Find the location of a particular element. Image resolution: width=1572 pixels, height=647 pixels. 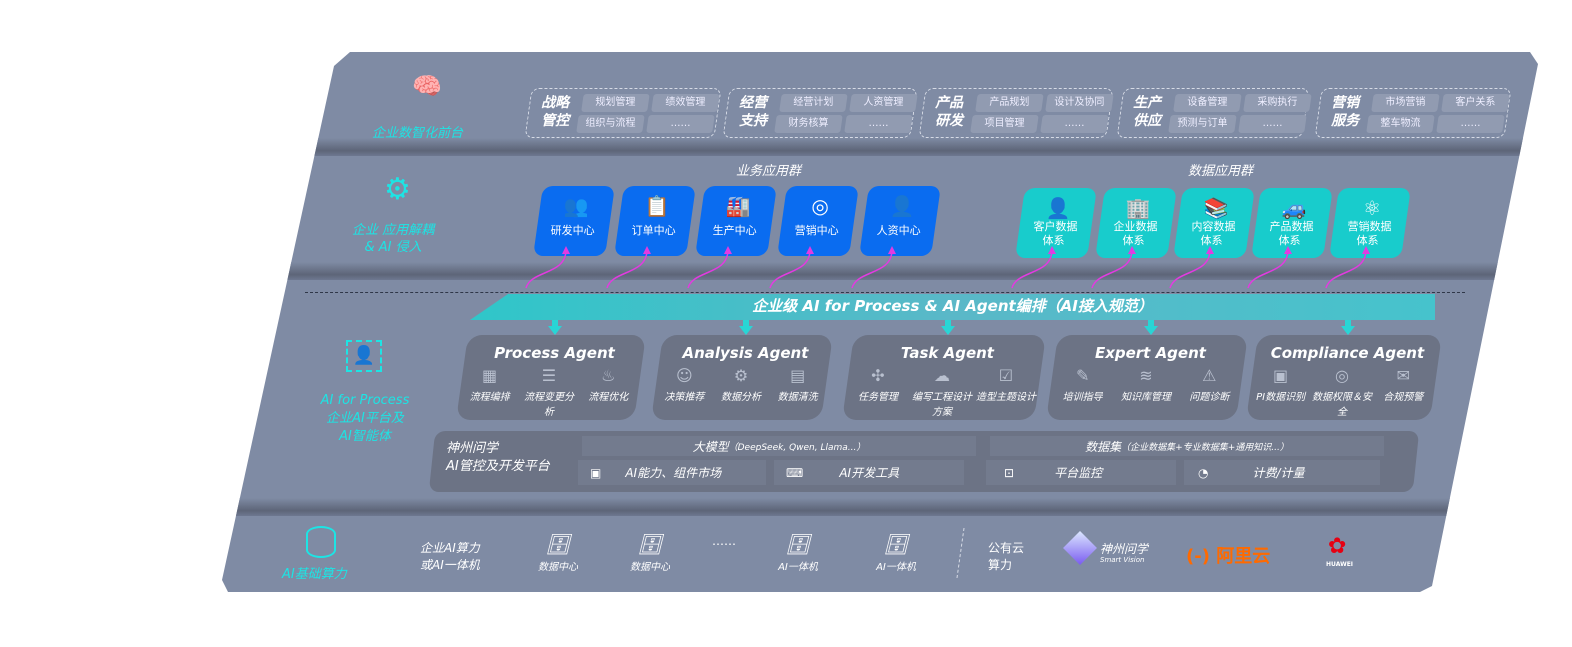

model-note: （DeepSeek, Qwen, Llama...） is located at coordinates (797, 447).